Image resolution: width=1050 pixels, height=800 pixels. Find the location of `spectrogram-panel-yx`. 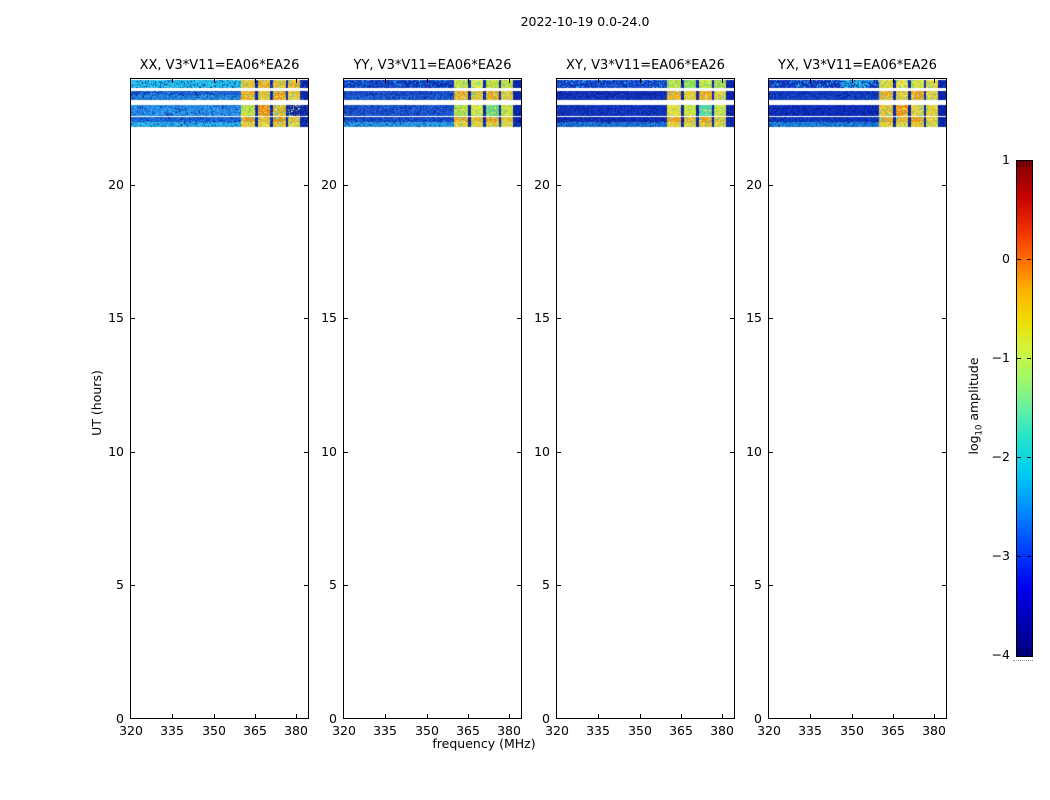

spectrogram-panel-yx is located at coordinates (857, 398).